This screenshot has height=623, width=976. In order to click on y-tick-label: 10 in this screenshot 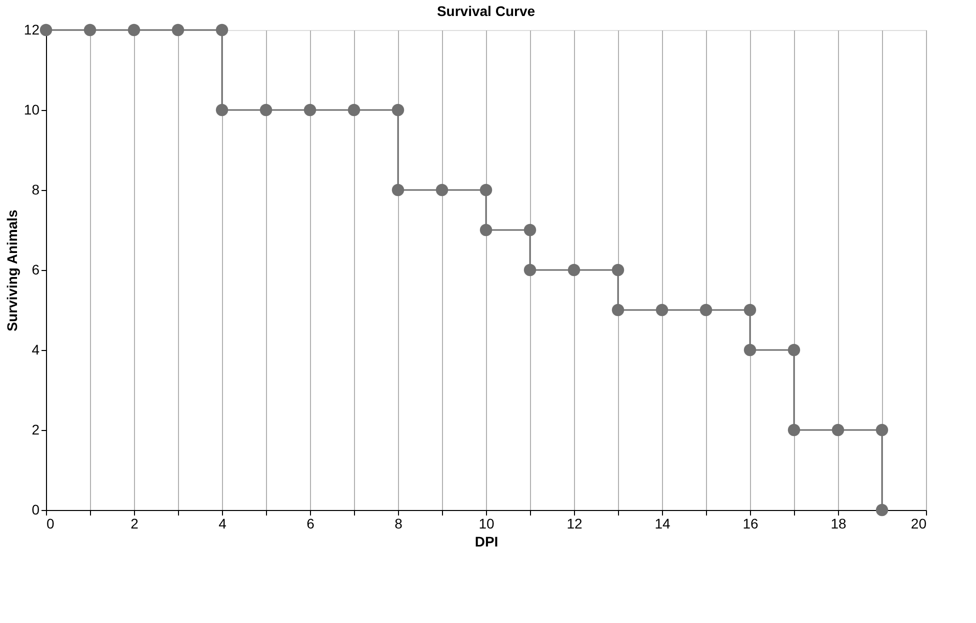, I will do `click(32, 110)`.